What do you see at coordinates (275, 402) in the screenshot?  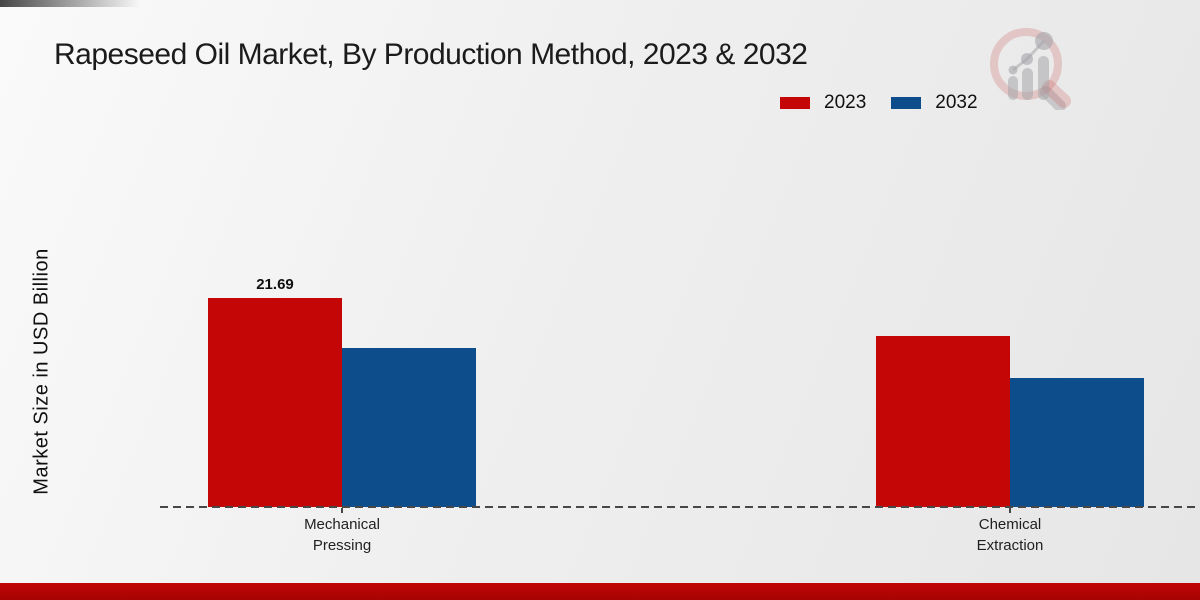 I see `bar-2023-mechanical-pressing` at bounding box center [275, 402].